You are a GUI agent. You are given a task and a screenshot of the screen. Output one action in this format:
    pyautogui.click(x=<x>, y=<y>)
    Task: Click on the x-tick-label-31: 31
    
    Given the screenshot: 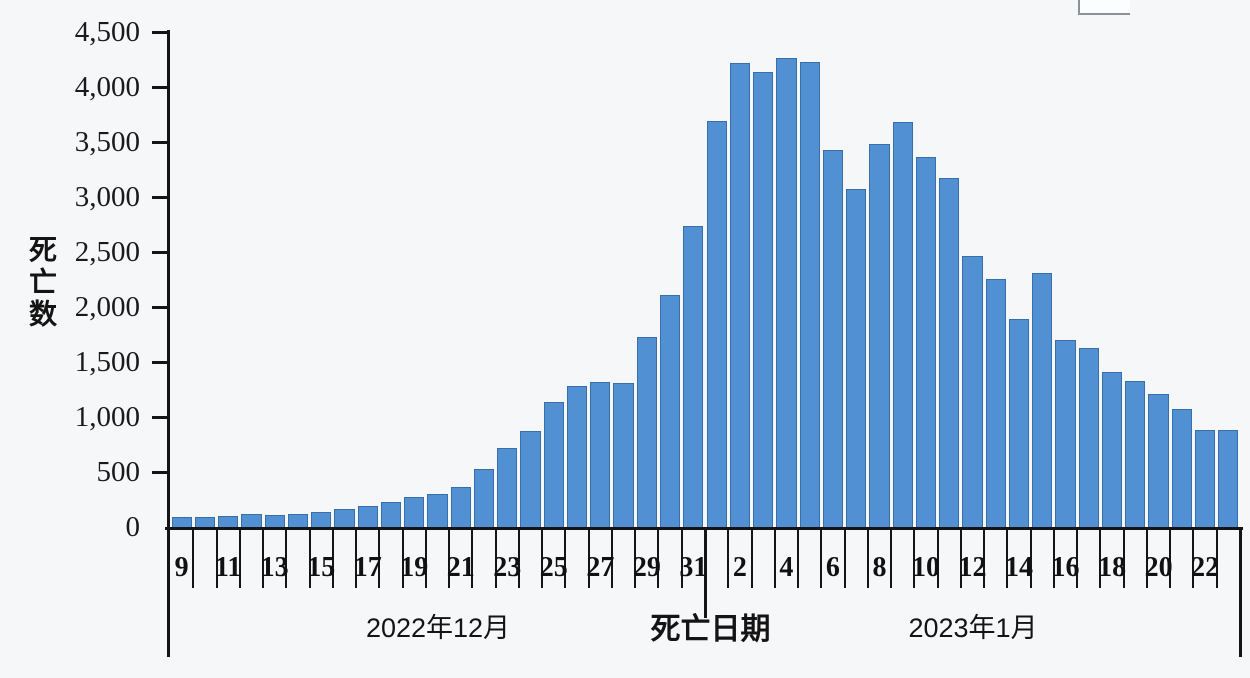 What is the action you would take?
    pyautogui.click(x=693, y=567)
    